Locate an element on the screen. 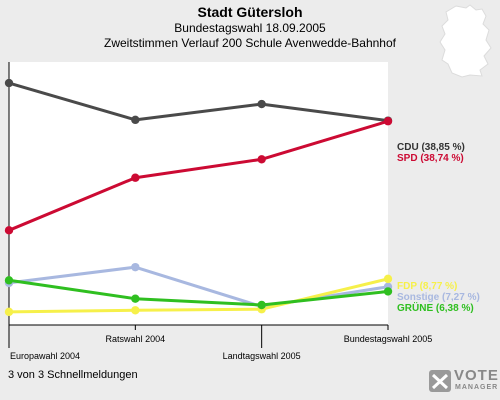 The image size is (500, 400). series-label-grüne: GRÜNE (6,38 %) is located at coordinates (435, 307).